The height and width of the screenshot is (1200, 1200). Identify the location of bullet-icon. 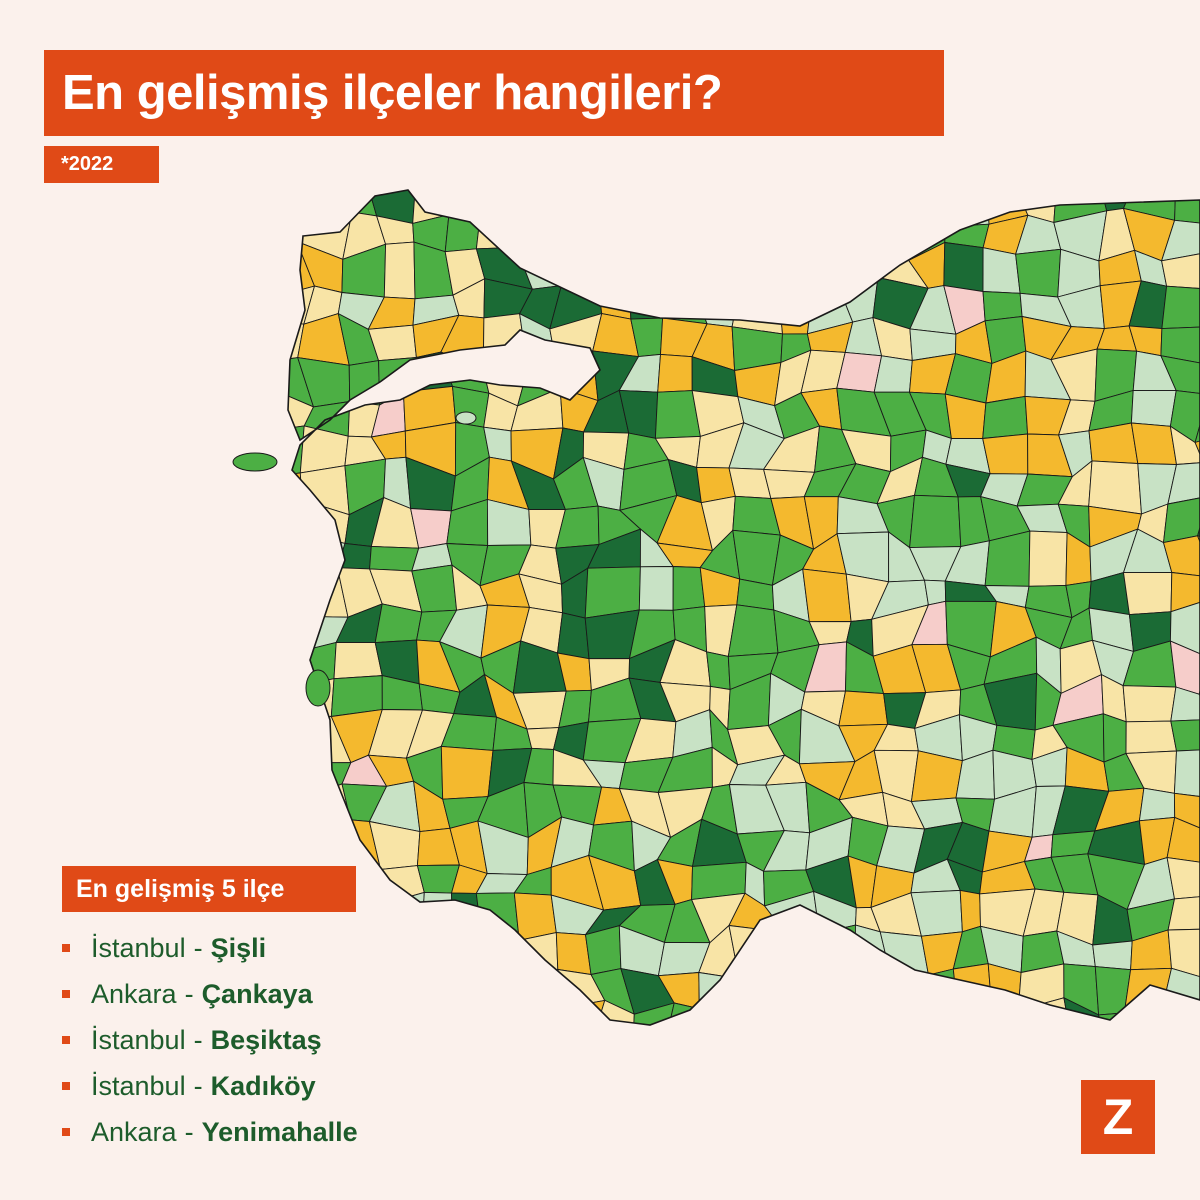
(66, 948).